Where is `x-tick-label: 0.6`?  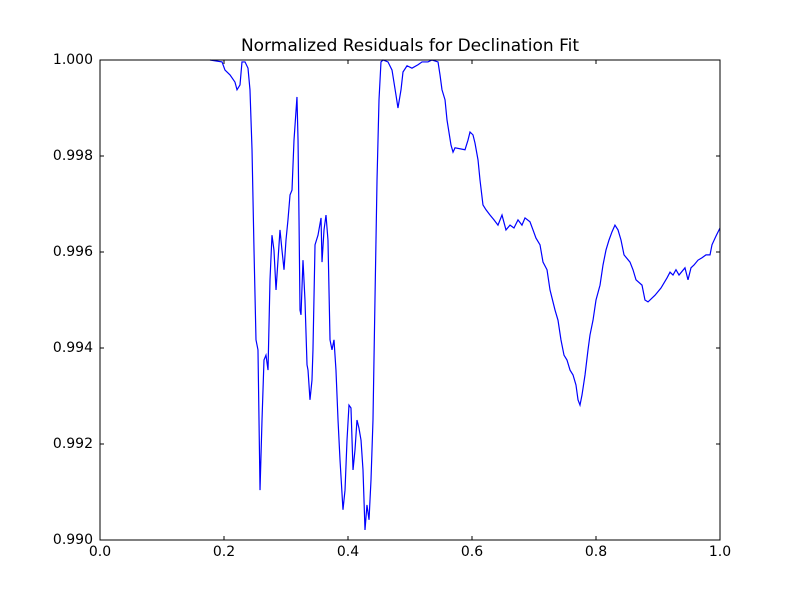 x-tick-label: 0.6 is located at coordinates (472, 552).